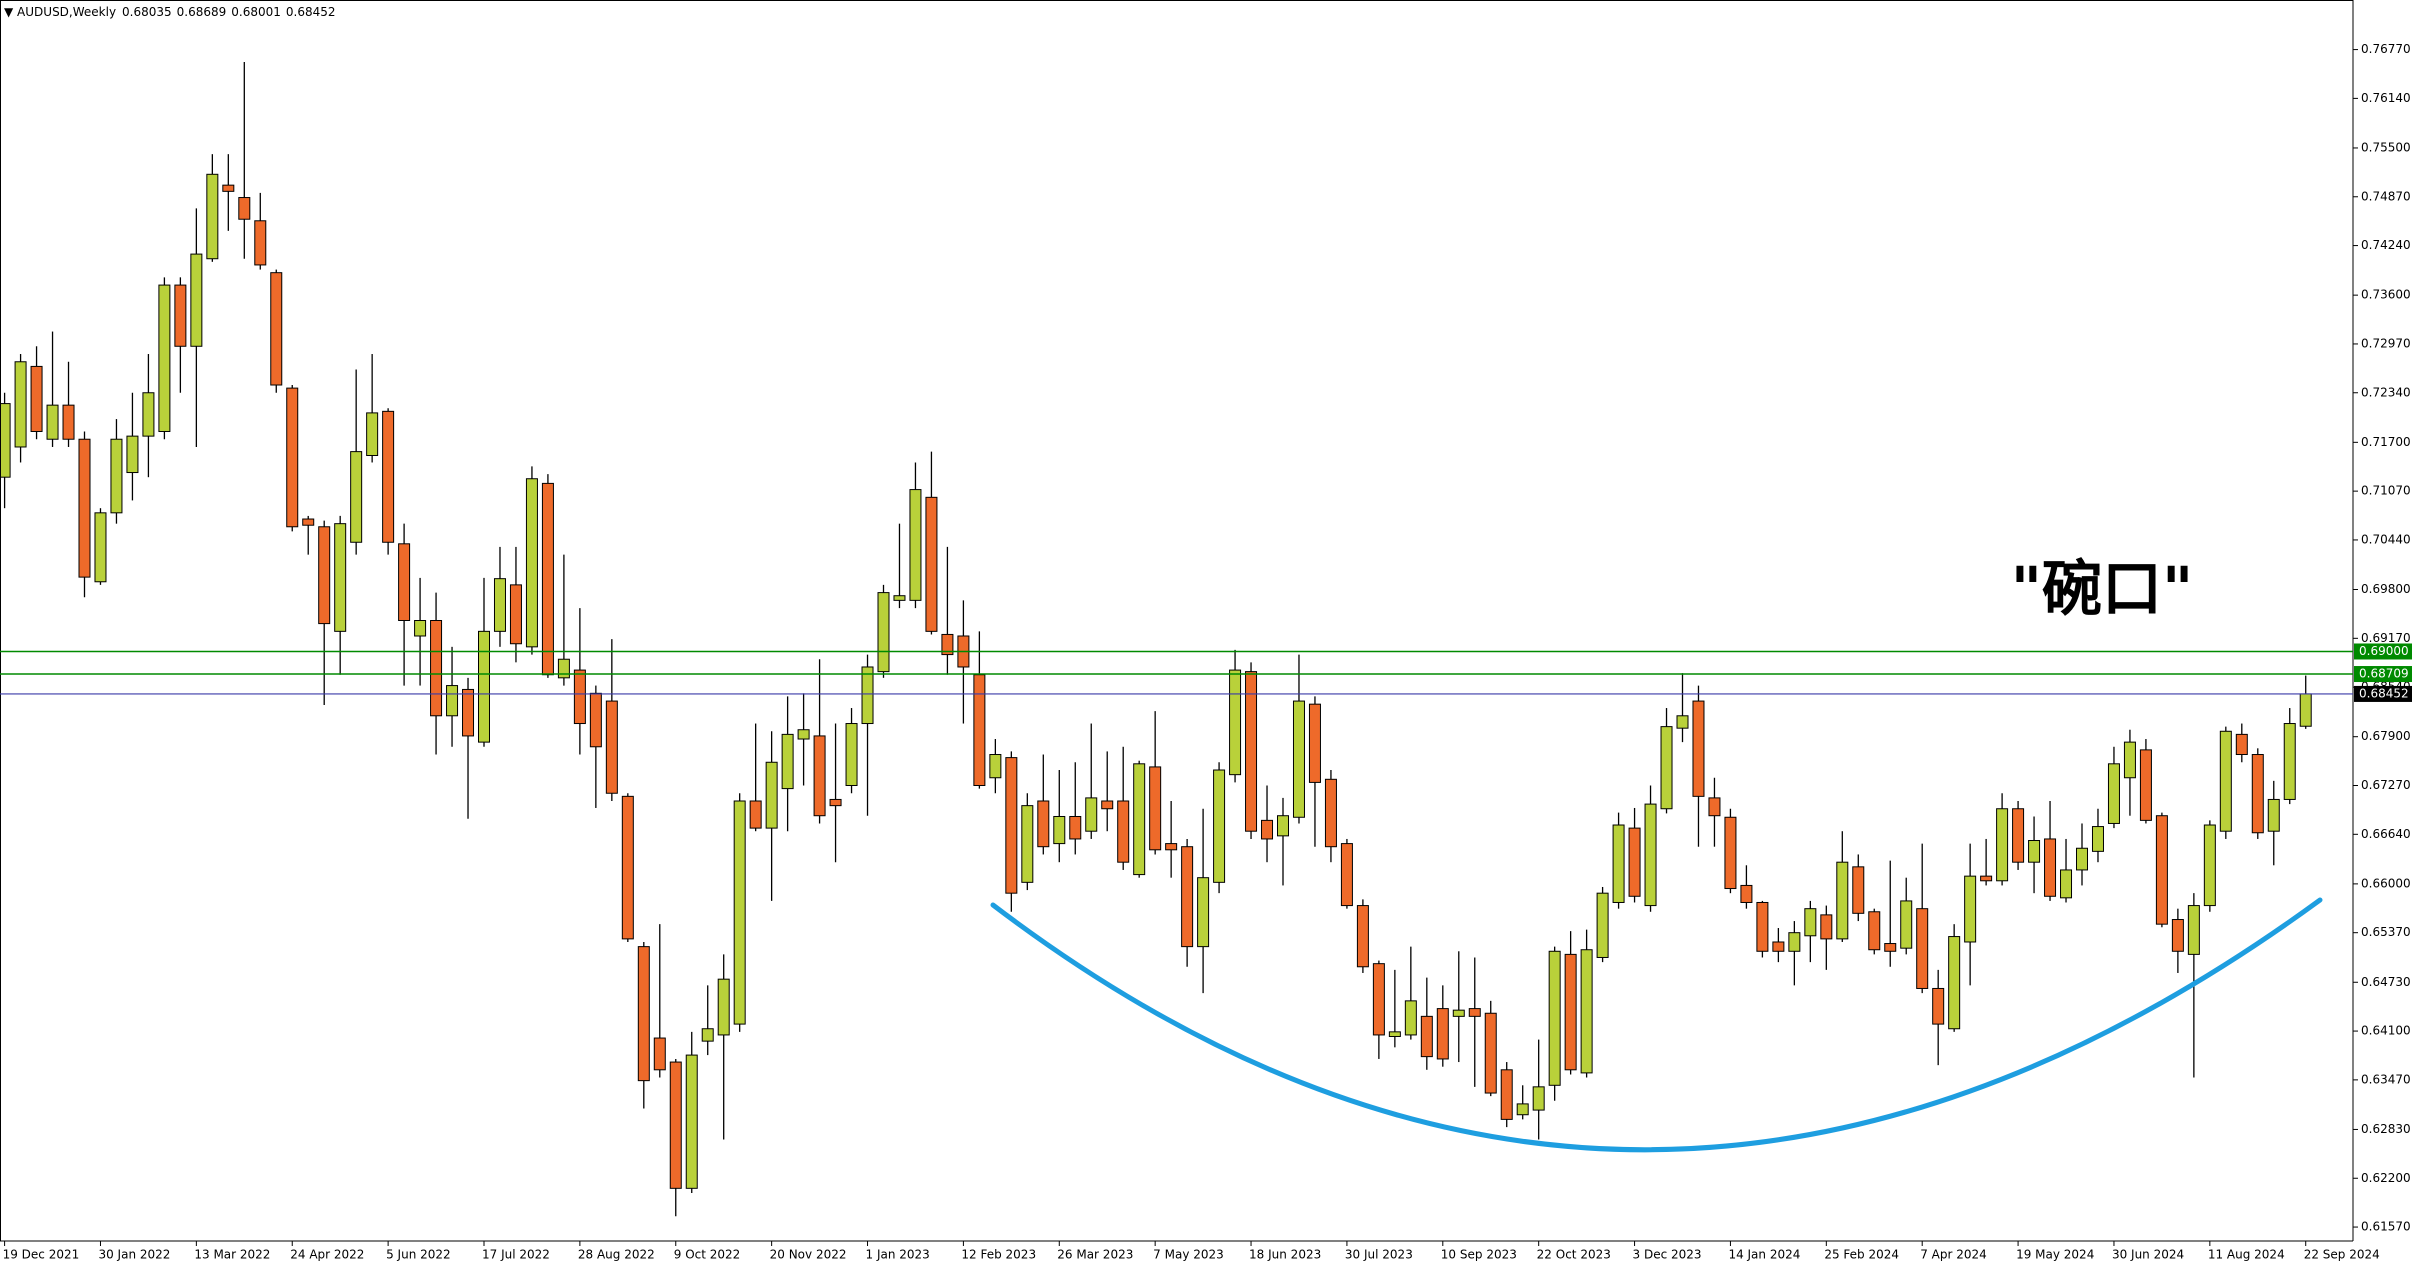 This screenshot has width=2414, height=1268. Describe the element at coordinates (41, 1255) in the screenshot. I see `x-tick-label: 19 Dec 2021` at that location.